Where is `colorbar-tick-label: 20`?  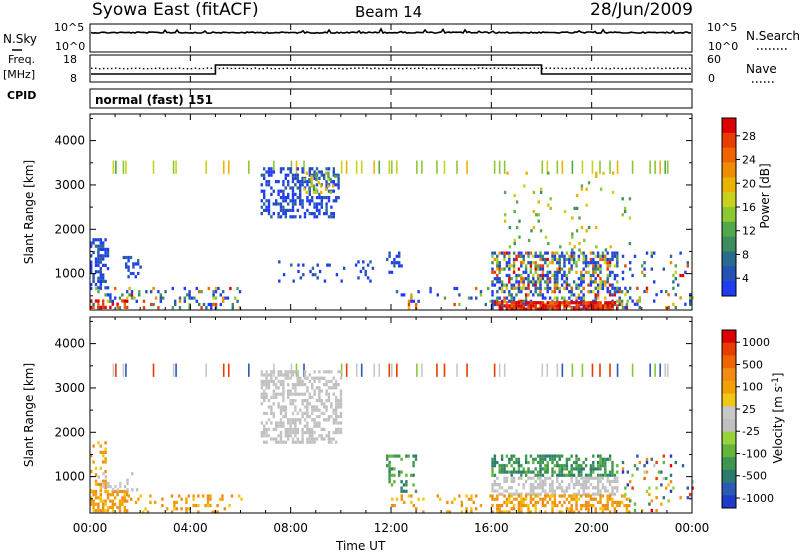
colorbar-tick-label: 20 is located at coordinates (749, 183).